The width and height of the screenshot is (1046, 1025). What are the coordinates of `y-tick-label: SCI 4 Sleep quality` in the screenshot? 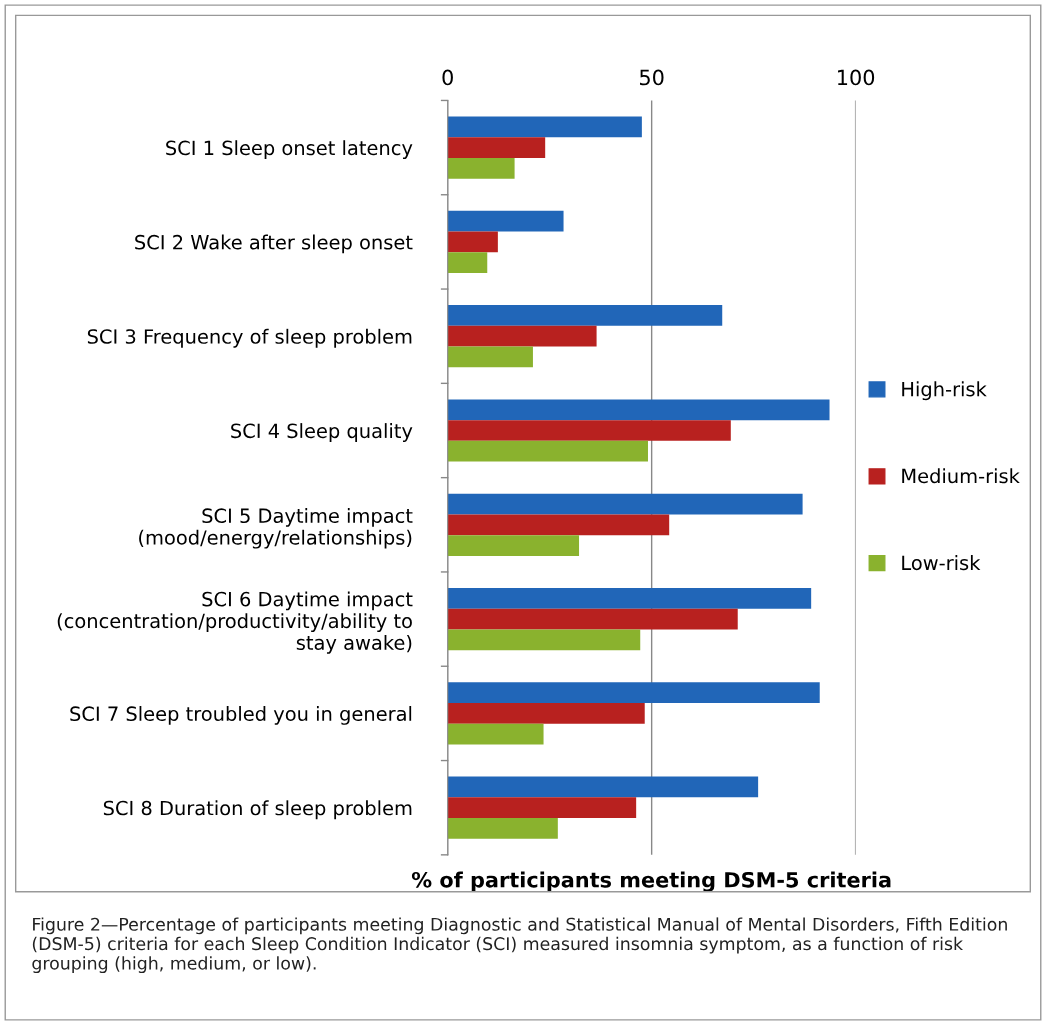 It's located at (322, 432).